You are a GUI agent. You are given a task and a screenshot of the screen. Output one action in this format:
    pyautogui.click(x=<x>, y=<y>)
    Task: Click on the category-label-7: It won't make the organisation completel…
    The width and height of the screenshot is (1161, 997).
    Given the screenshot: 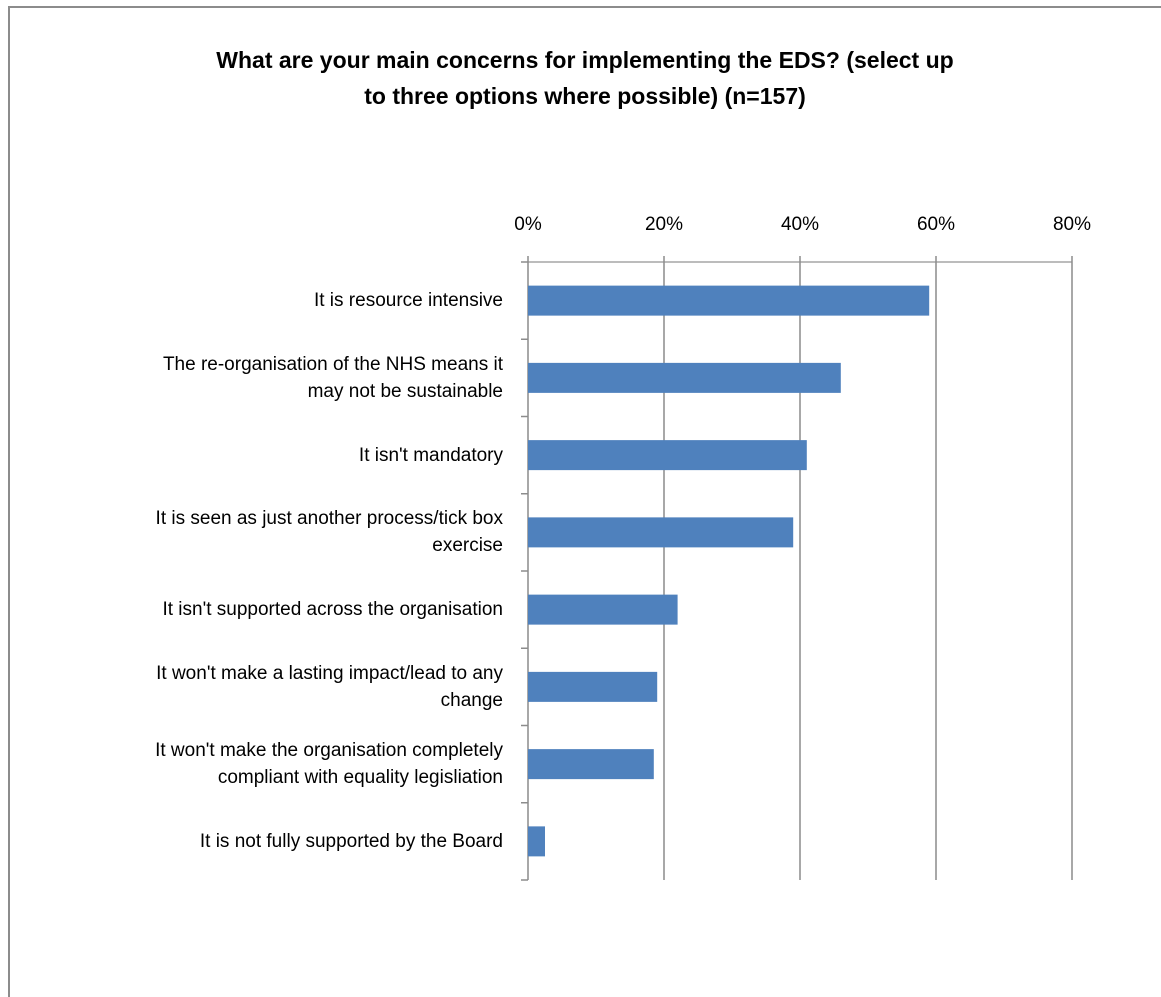 What is the action you would take?
    pyautogui.click(x=258, y=764)
    